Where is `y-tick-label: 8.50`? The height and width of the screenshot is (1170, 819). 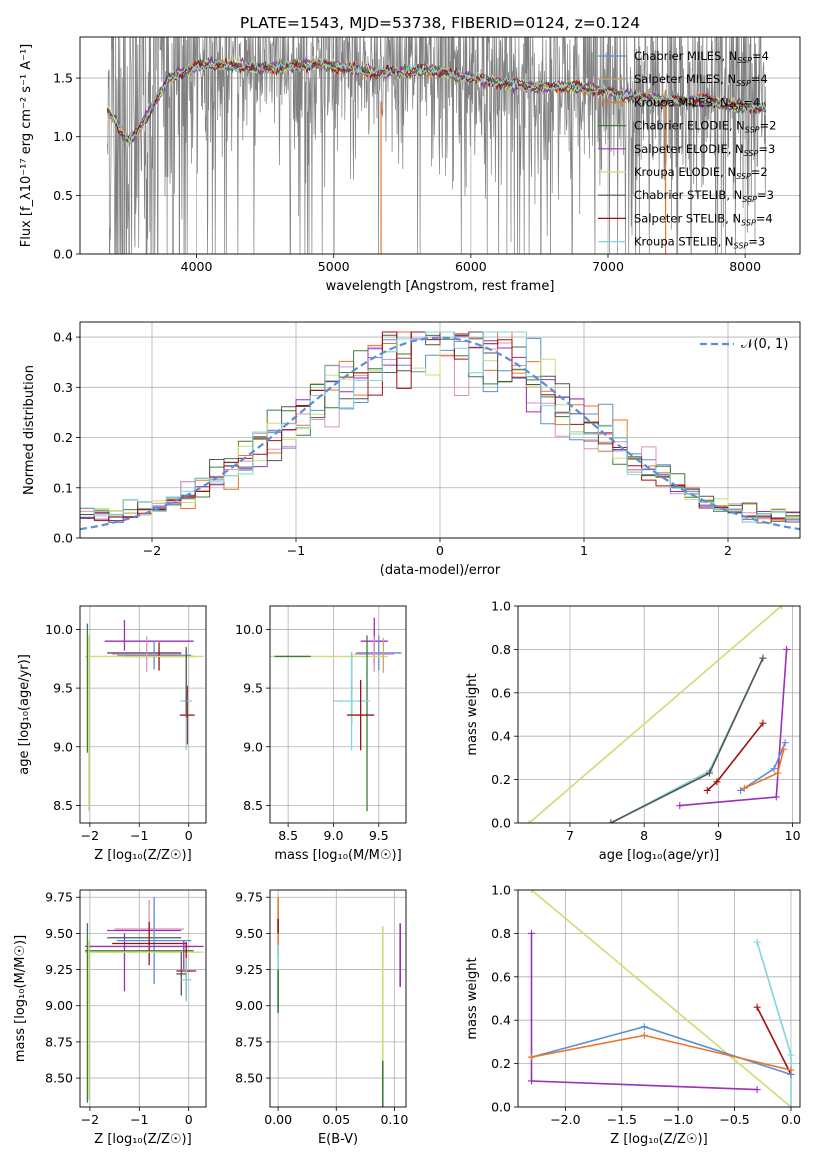 y-tick-label: 8.50 is located at coordinates (59, 1078).